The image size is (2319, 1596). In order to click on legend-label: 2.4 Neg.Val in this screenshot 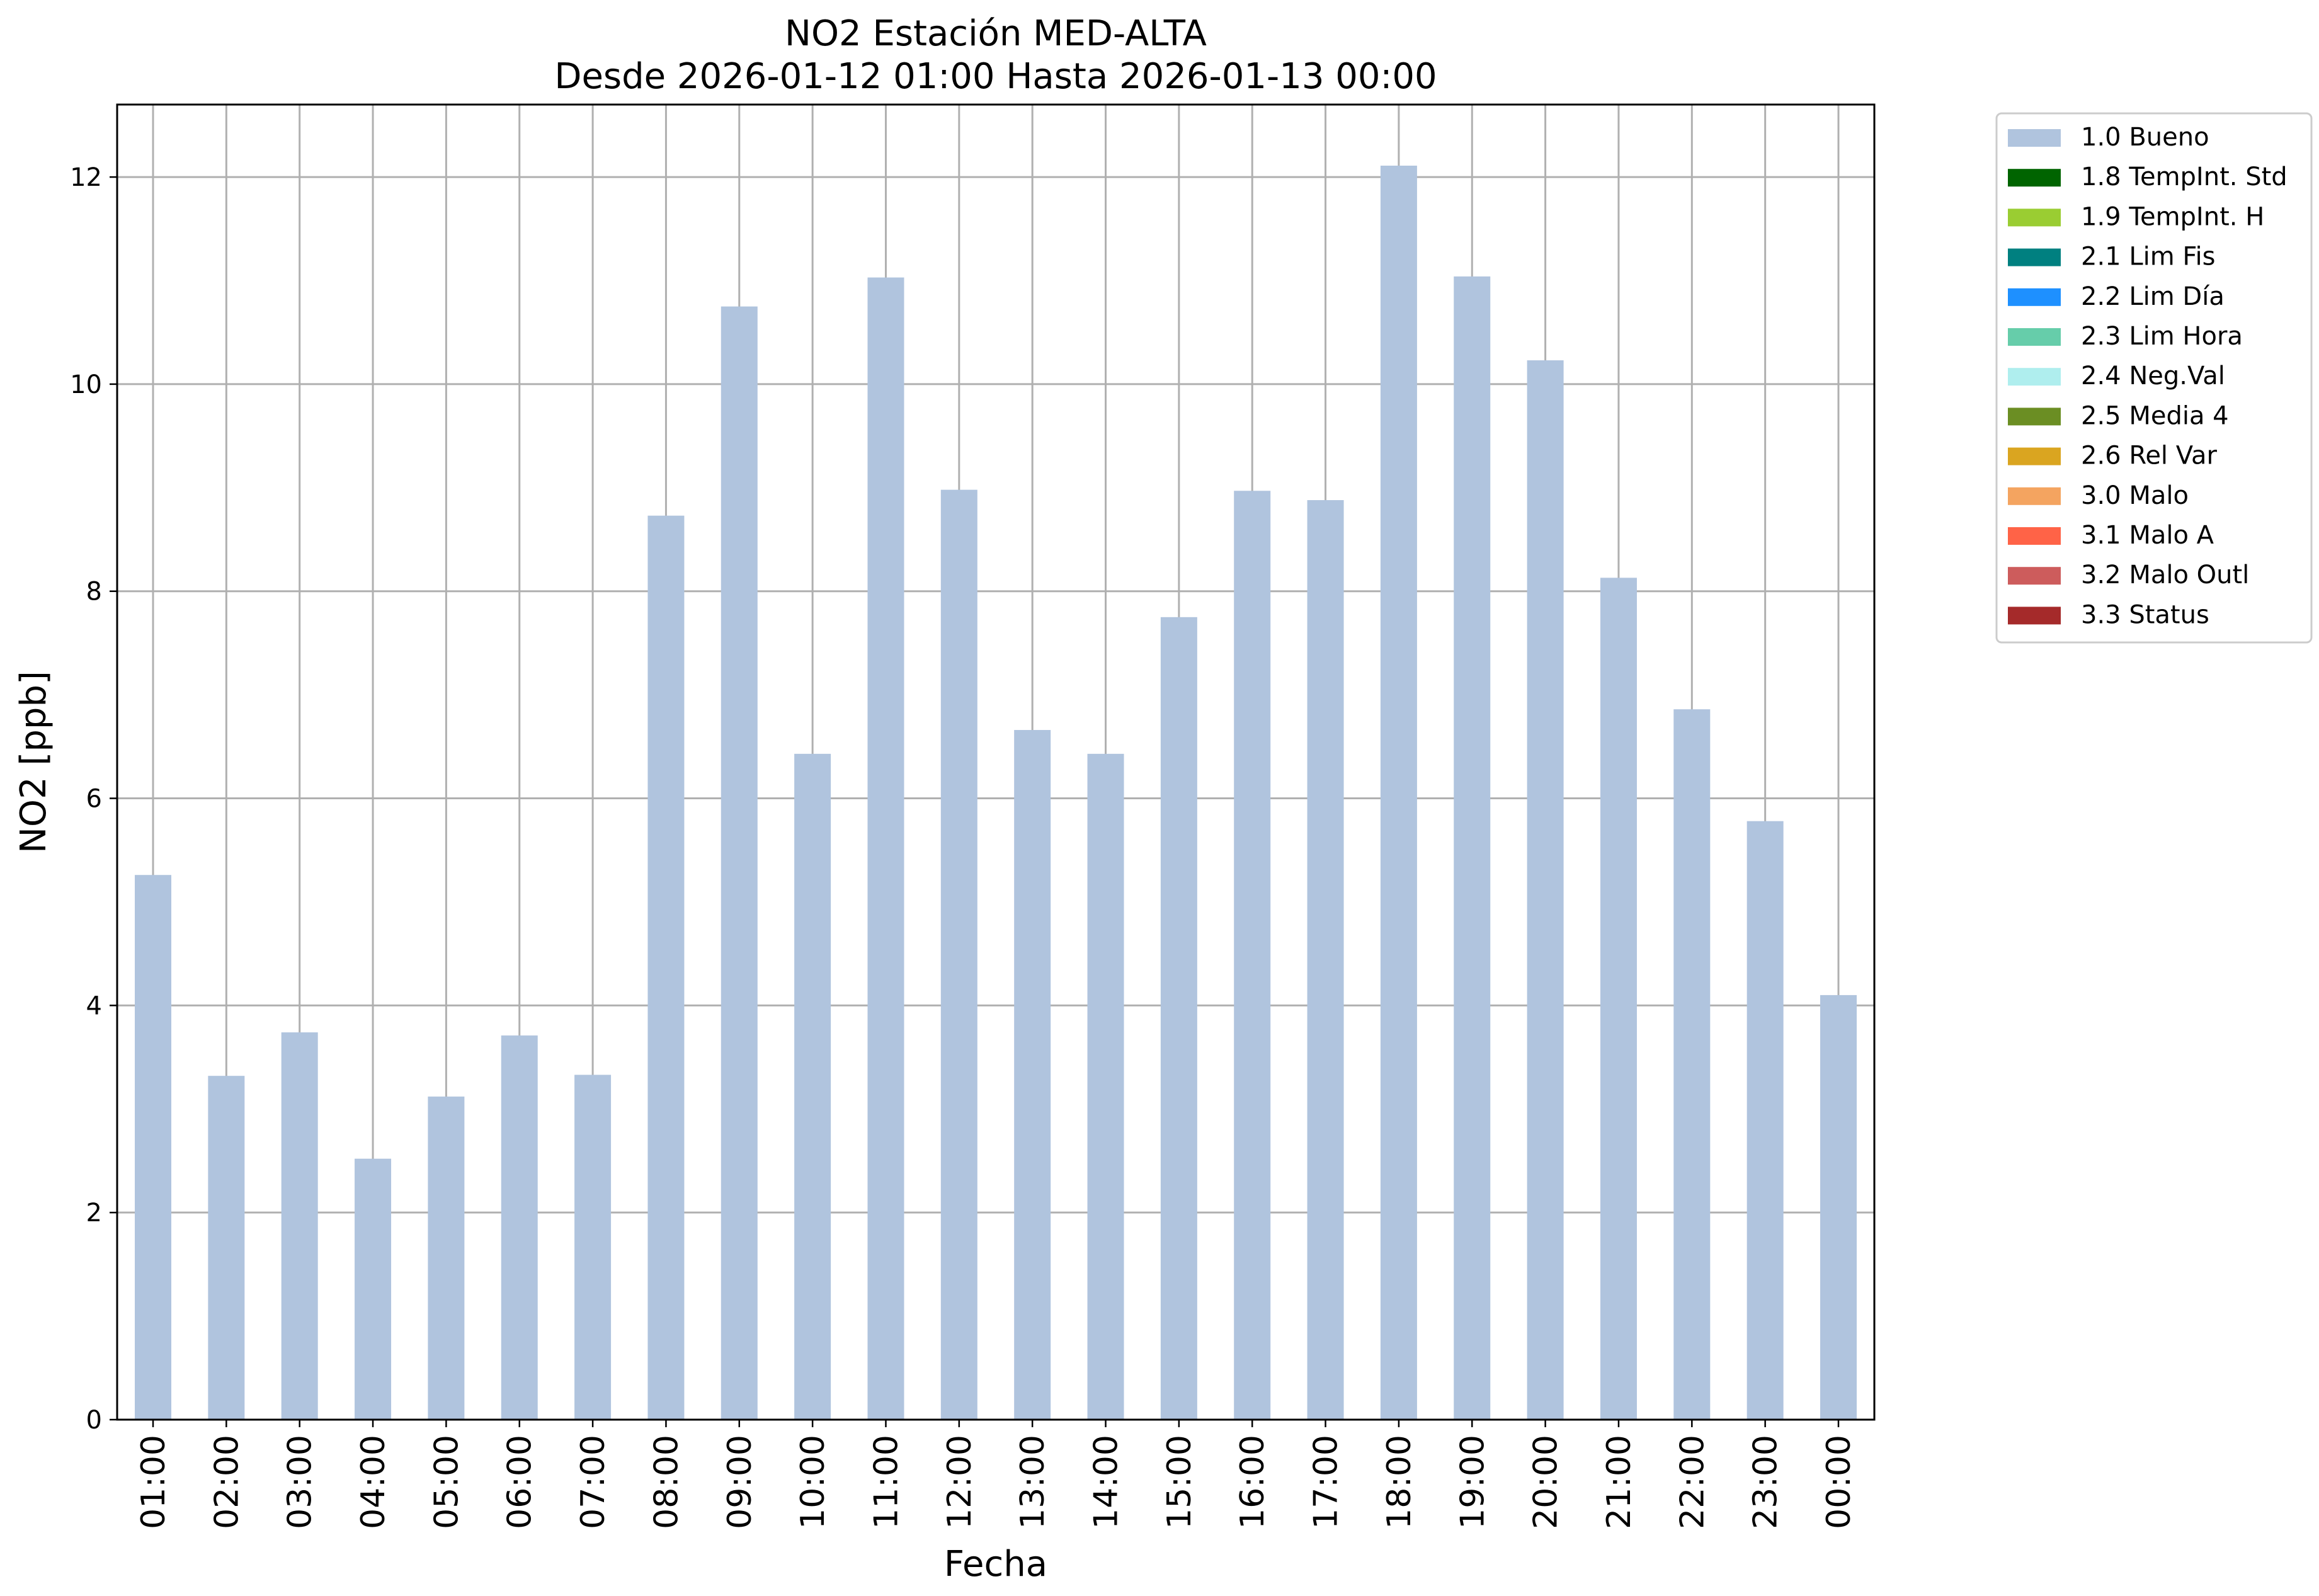, I will do `click(2153, 376)`.